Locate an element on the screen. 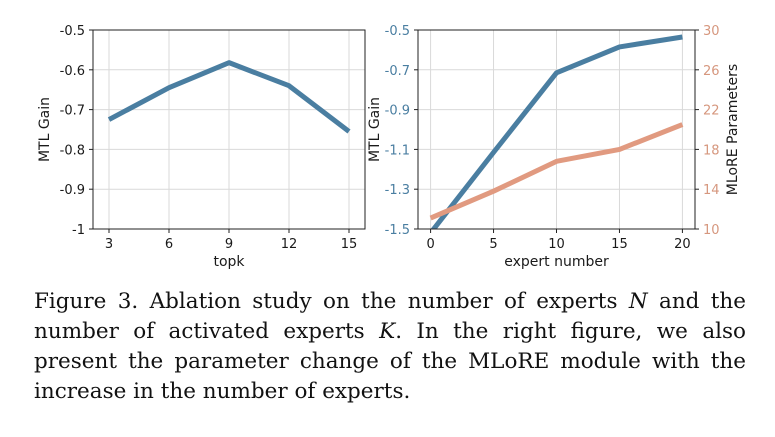 Image resolution: width=775 pixels, height=437 pixels. chart2-xtick-label-2: 10 is located at coordinates (556, 244).